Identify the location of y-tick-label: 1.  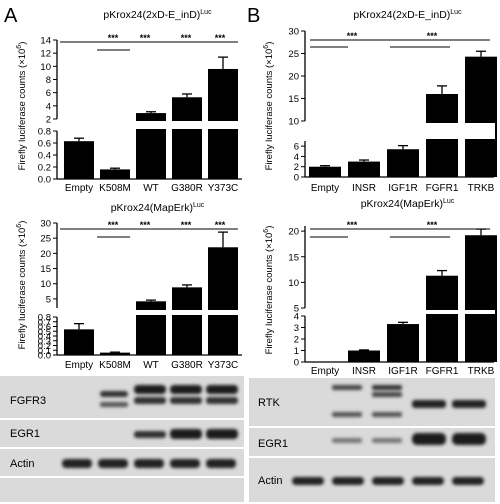
(296, 351).